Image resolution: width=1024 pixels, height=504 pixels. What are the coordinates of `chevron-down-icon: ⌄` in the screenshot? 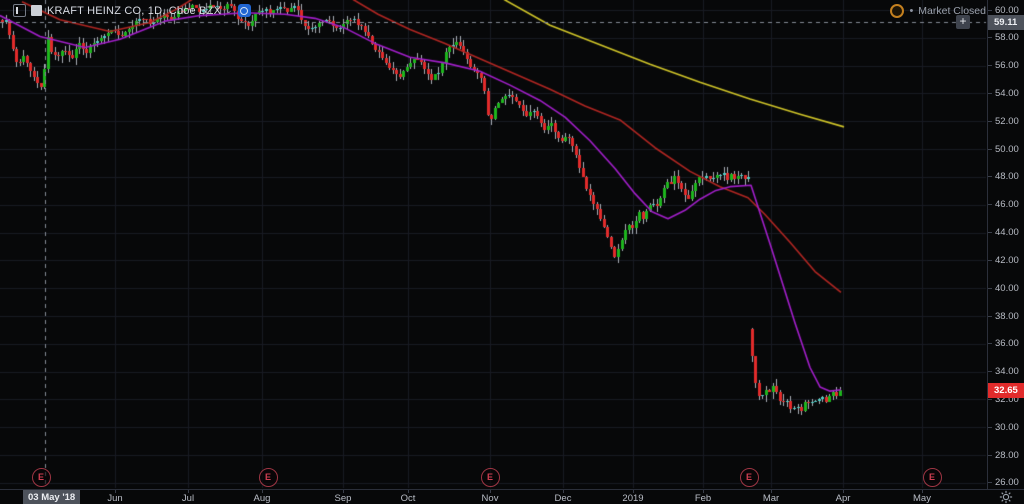 It's located at (229, 10).